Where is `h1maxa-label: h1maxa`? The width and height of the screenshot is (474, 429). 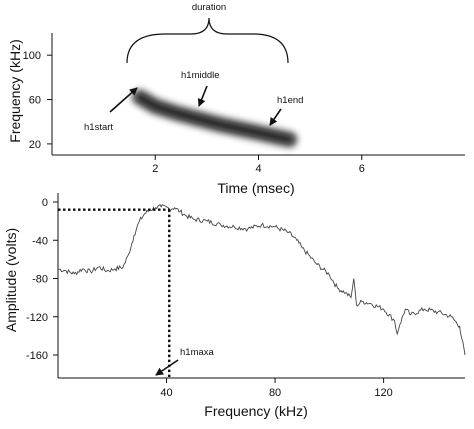 h1maxa-label: h1maxa is located at coordinates (197, 352).